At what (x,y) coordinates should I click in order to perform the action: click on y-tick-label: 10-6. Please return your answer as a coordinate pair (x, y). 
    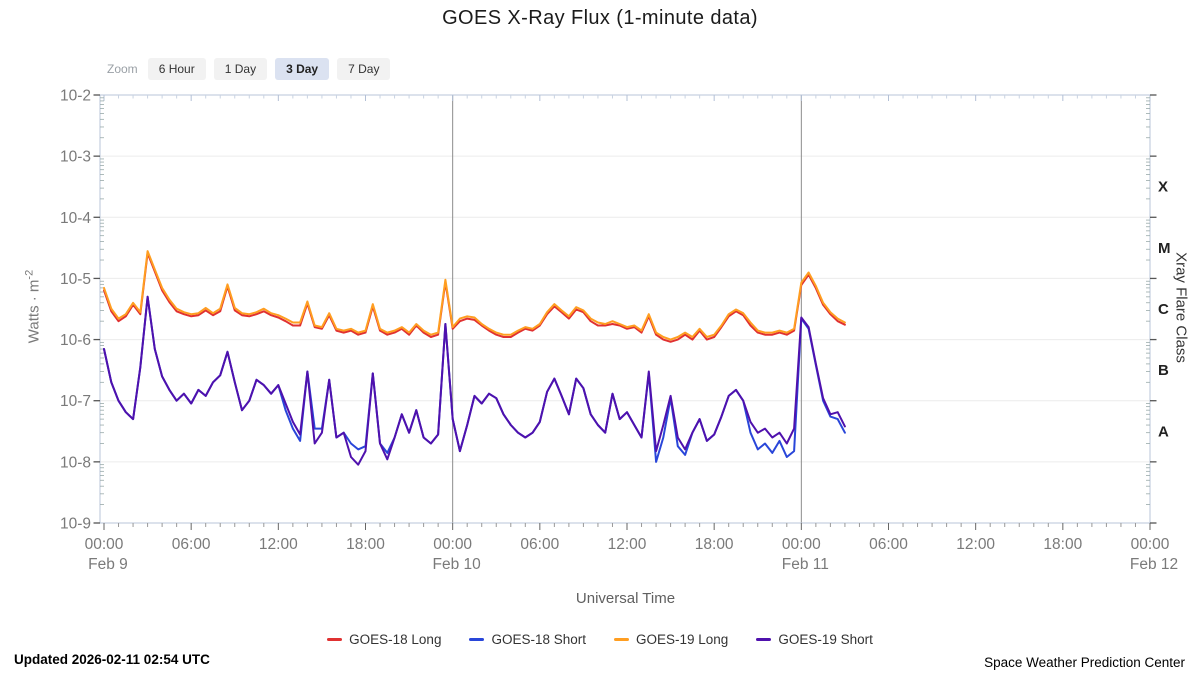
    Looking at the image, I should click on (75, 340).